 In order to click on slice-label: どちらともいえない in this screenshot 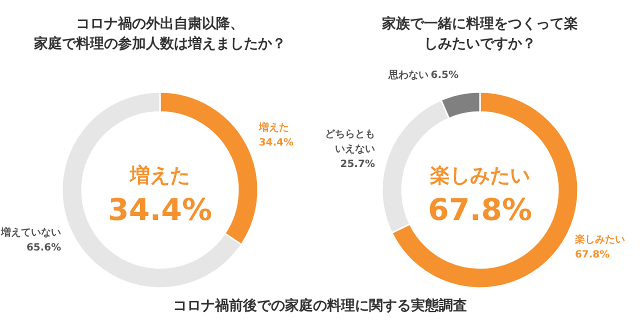, I will do `click(349, 142)`.